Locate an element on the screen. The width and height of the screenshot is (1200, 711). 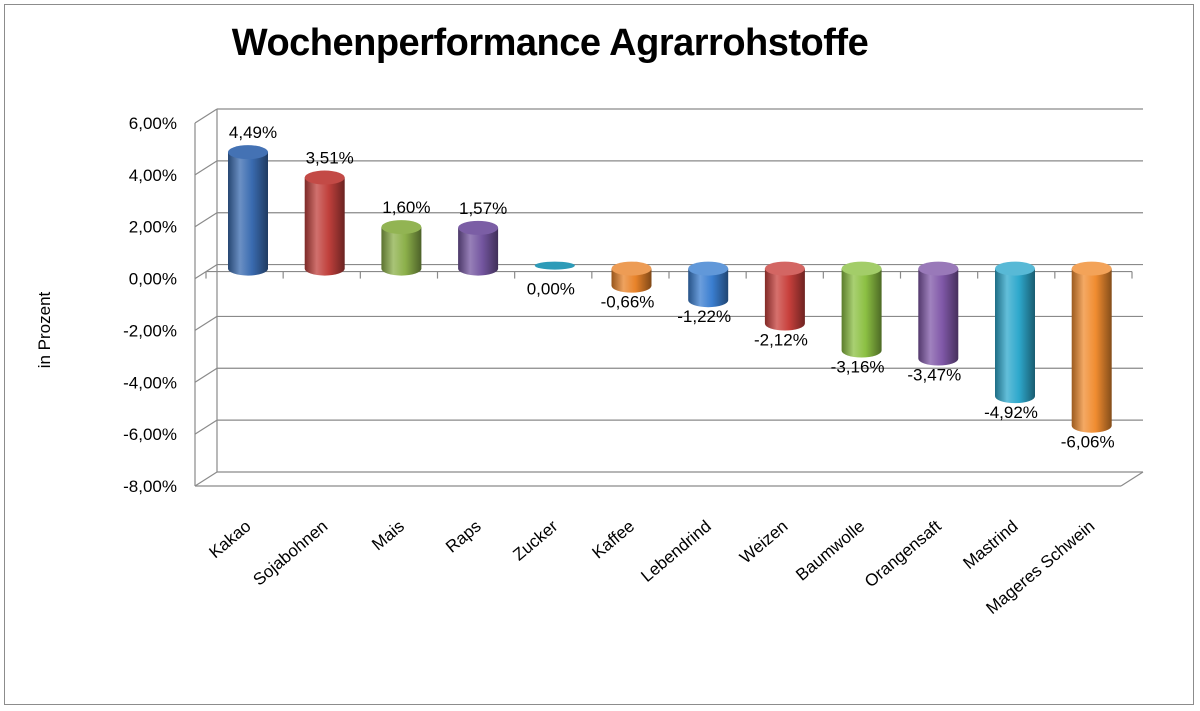
y-tick-label: -6,00% is located at coordinates (150, 434).